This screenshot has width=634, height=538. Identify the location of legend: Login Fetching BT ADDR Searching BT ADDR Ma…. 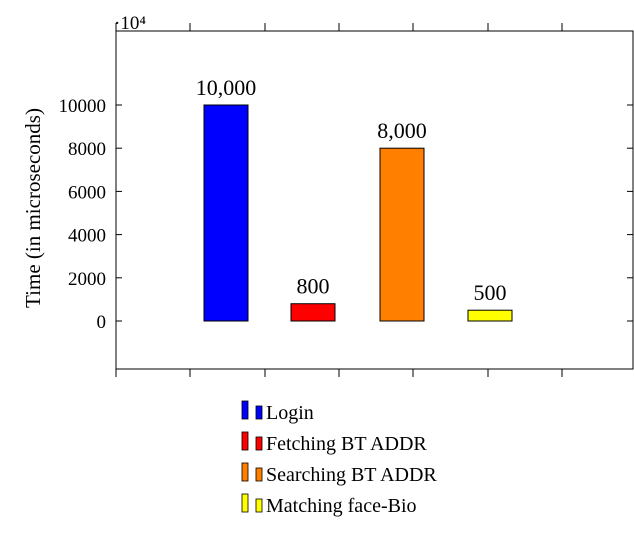
(339, 458).